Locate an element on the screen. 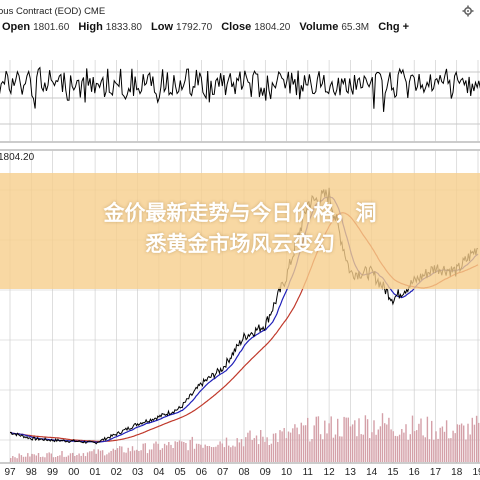 The height and width of the screenshot is (480, 480). x-tick-label: 00 is located at coordinates (74, 472).